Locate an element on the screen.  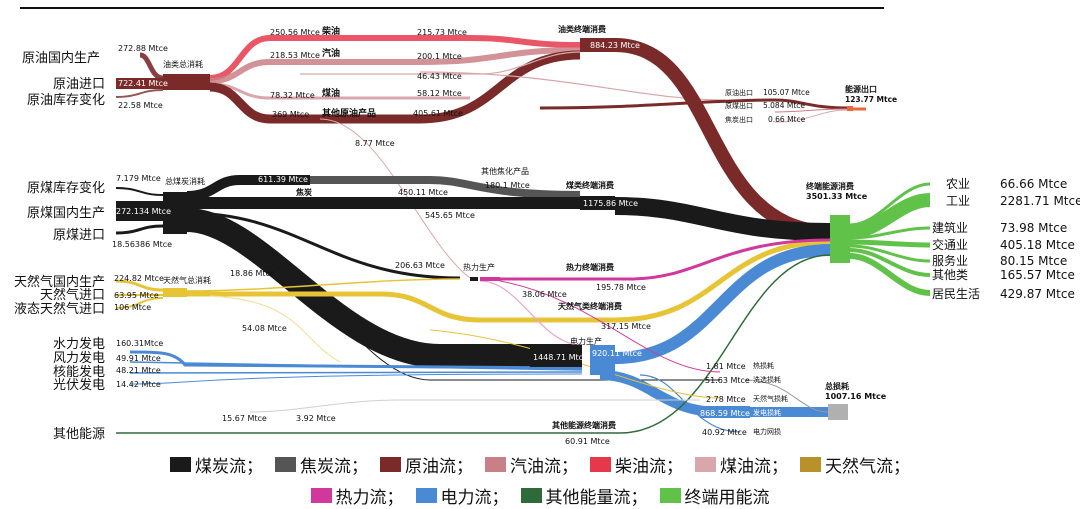
flow-other-final is located at coordinates (725, 344).